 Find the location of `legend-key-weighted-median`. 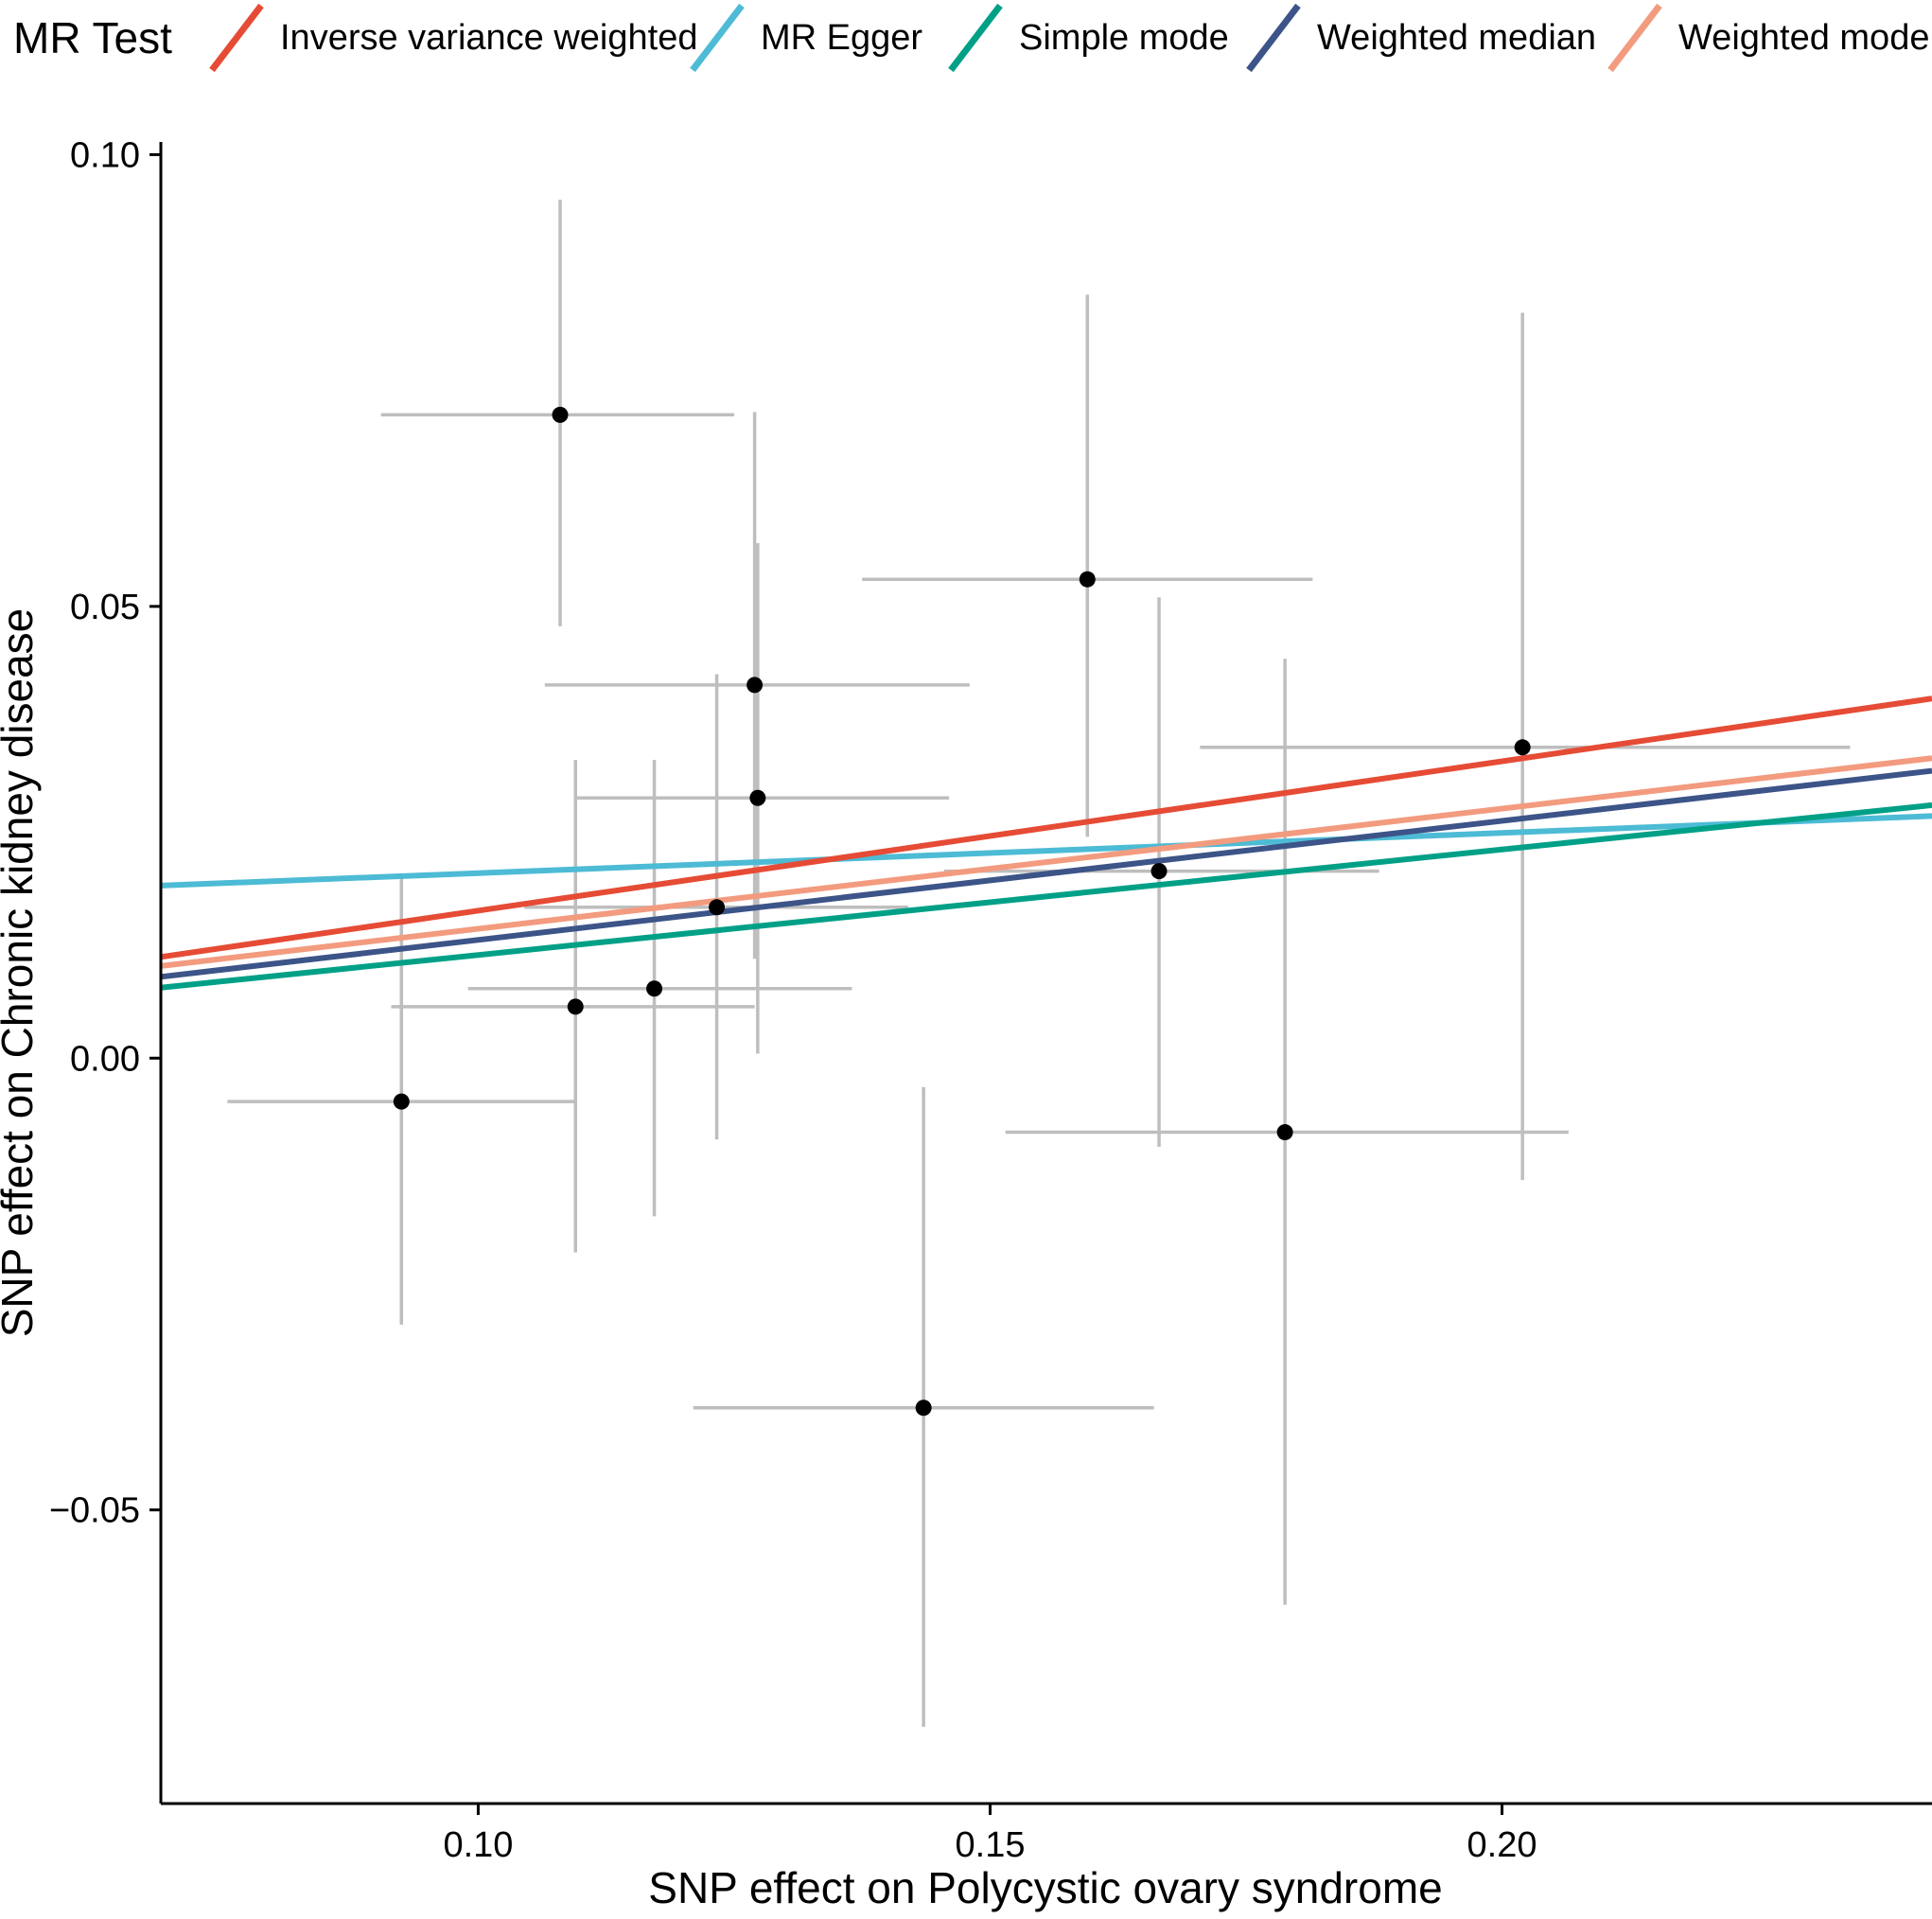

legend-key-weighted-median is located at coordinates (1273, 38).